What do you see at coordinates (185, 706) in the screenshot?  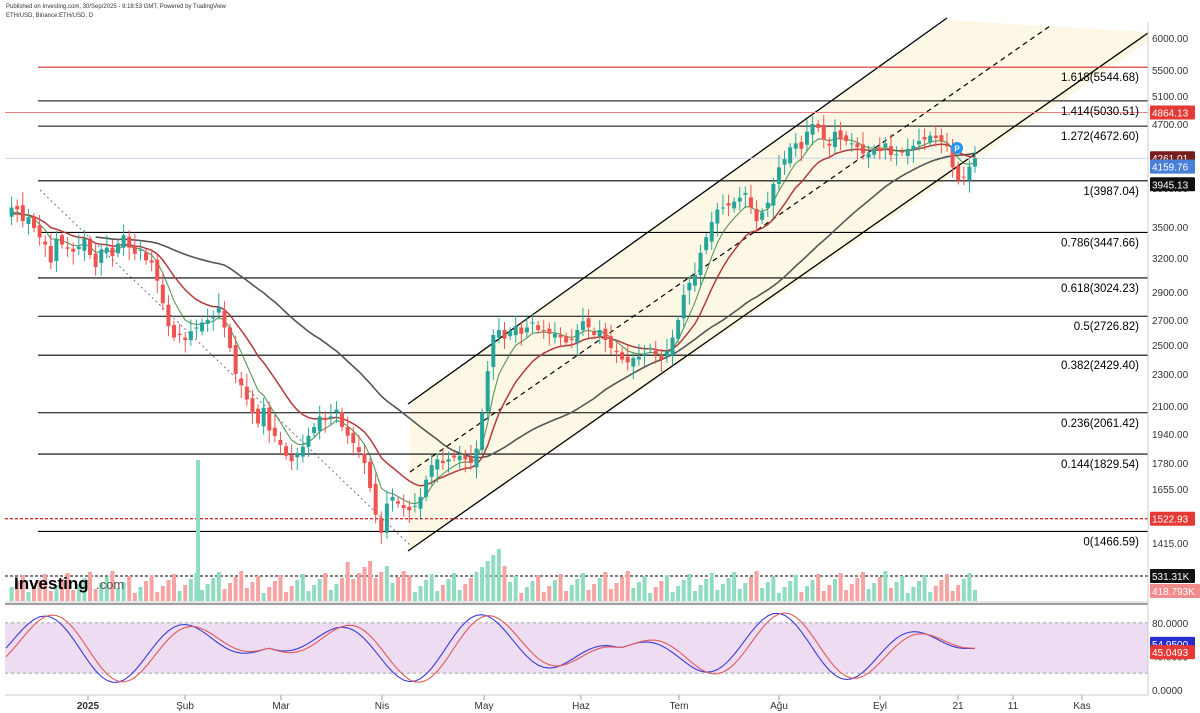 I see `x-tick-label: Şub` at bounding box center [185, 706].